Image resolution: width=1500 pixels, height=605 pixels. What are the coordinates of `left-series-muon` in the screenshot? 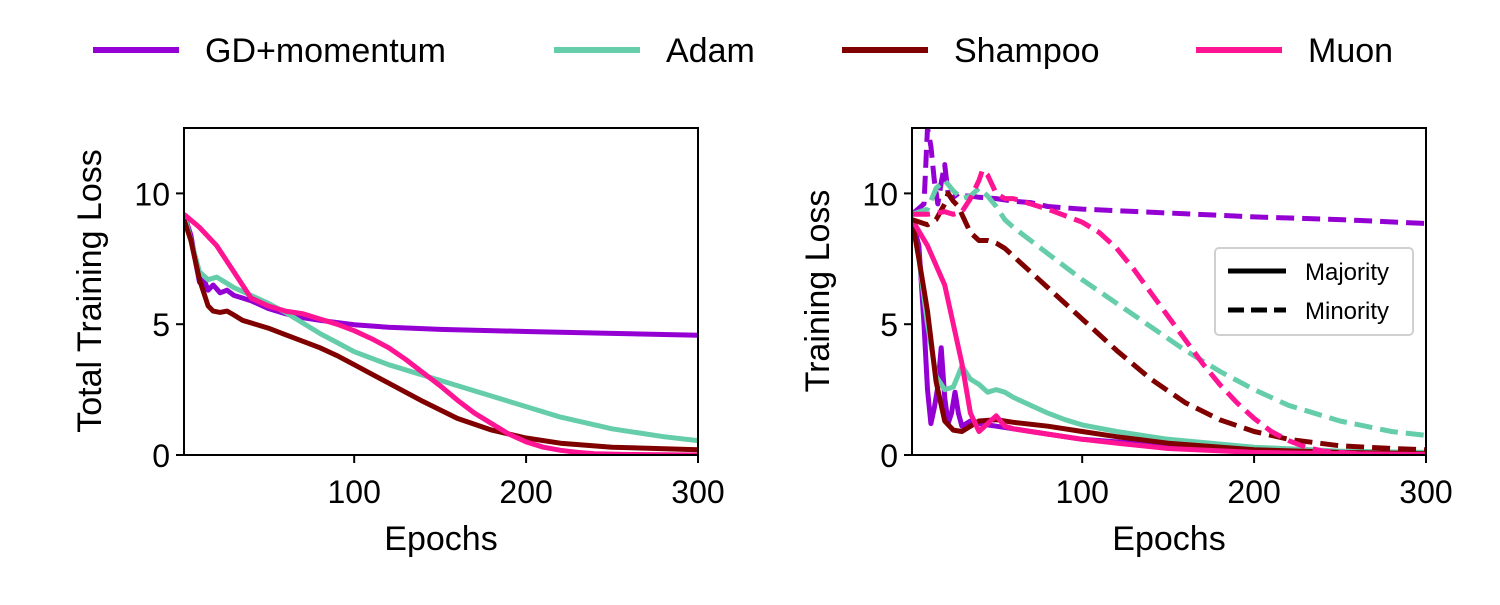 It's located at (441, 333).